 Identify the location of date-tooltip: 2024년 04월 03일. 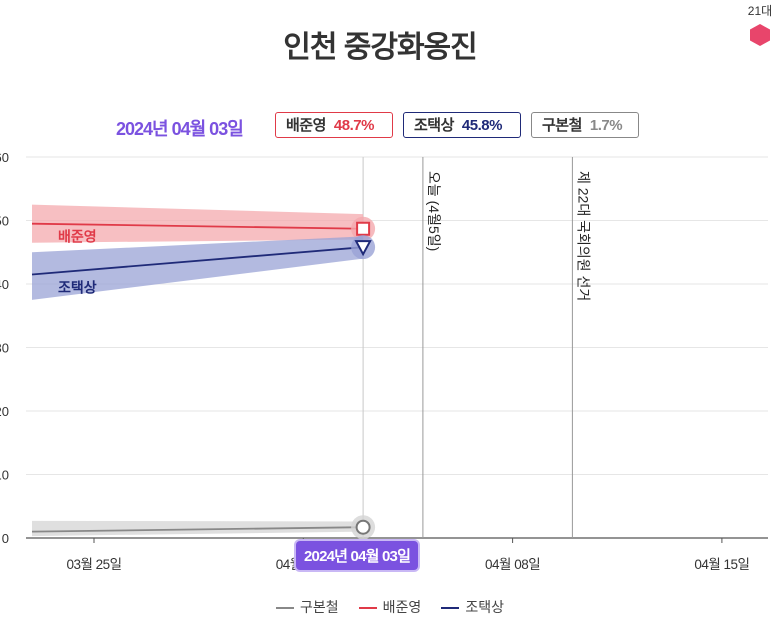
(357, 555).